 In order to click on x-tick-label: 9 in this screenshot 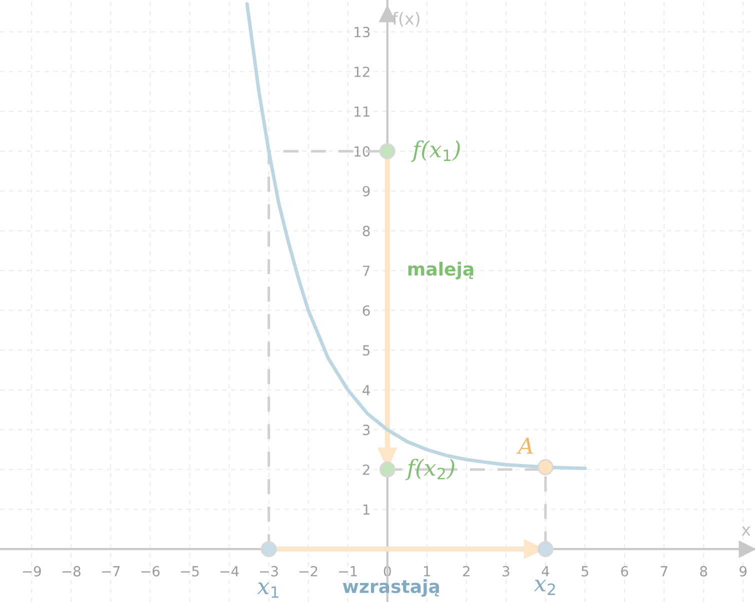, I will do `click(743, 571)`.